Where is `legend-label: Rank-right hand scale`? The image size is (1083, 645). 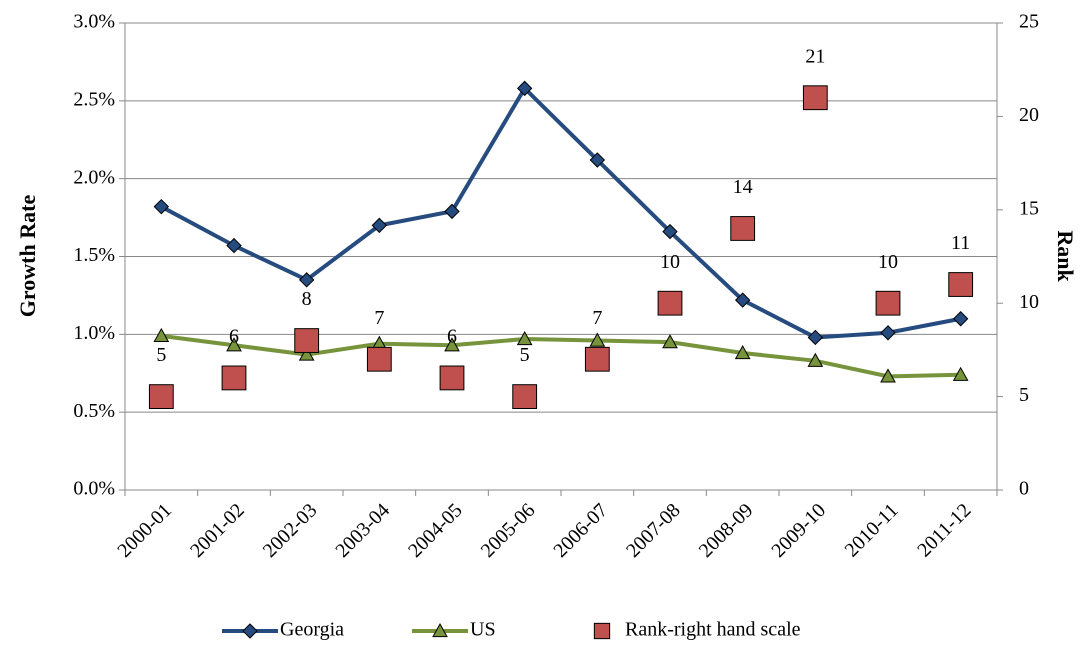 legend-label: Rank-right hand scale is located at coordinates (713, 630).